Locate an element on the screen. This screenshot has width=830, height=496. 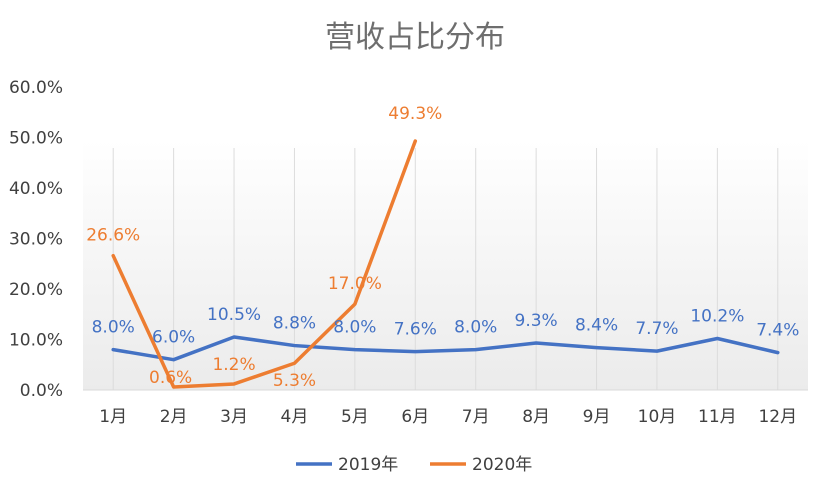
data-label: 10.2% is located at coordinates (717, 316).